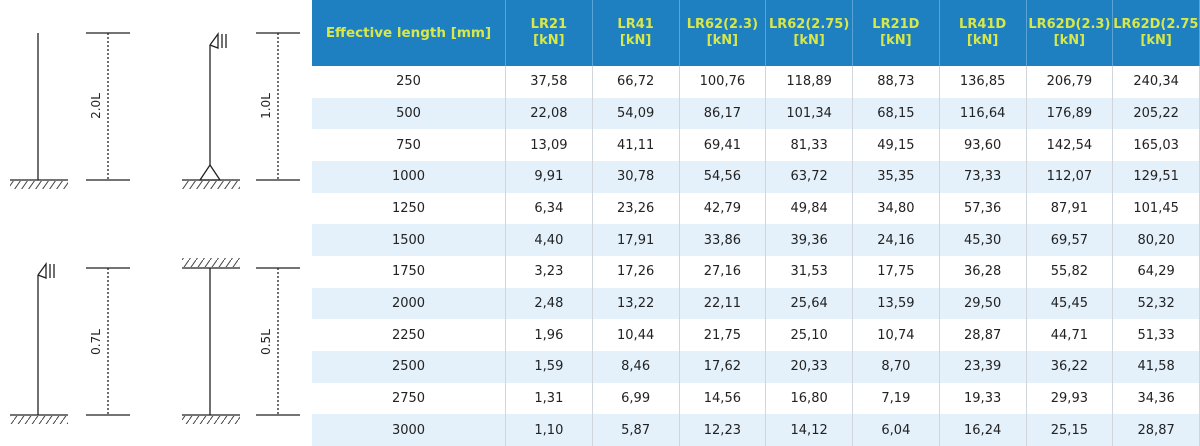  What do you see at coordinates (1070, 176) in the screenshot?
I see `table-cell: 112,07` at bounding box center [1070, 176].